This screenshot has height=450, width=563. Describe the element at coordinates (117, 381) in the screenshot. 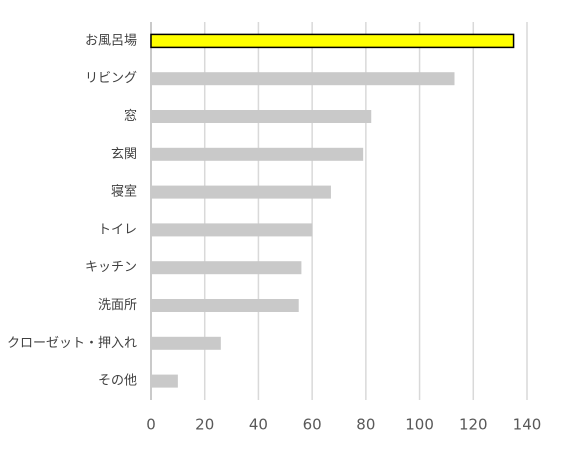

I see `y-tick-label: その他` at that location.